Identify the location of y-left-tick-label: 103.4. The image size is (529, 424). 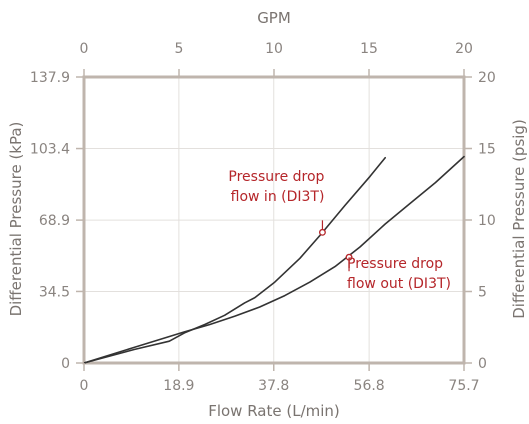
(50, 150).